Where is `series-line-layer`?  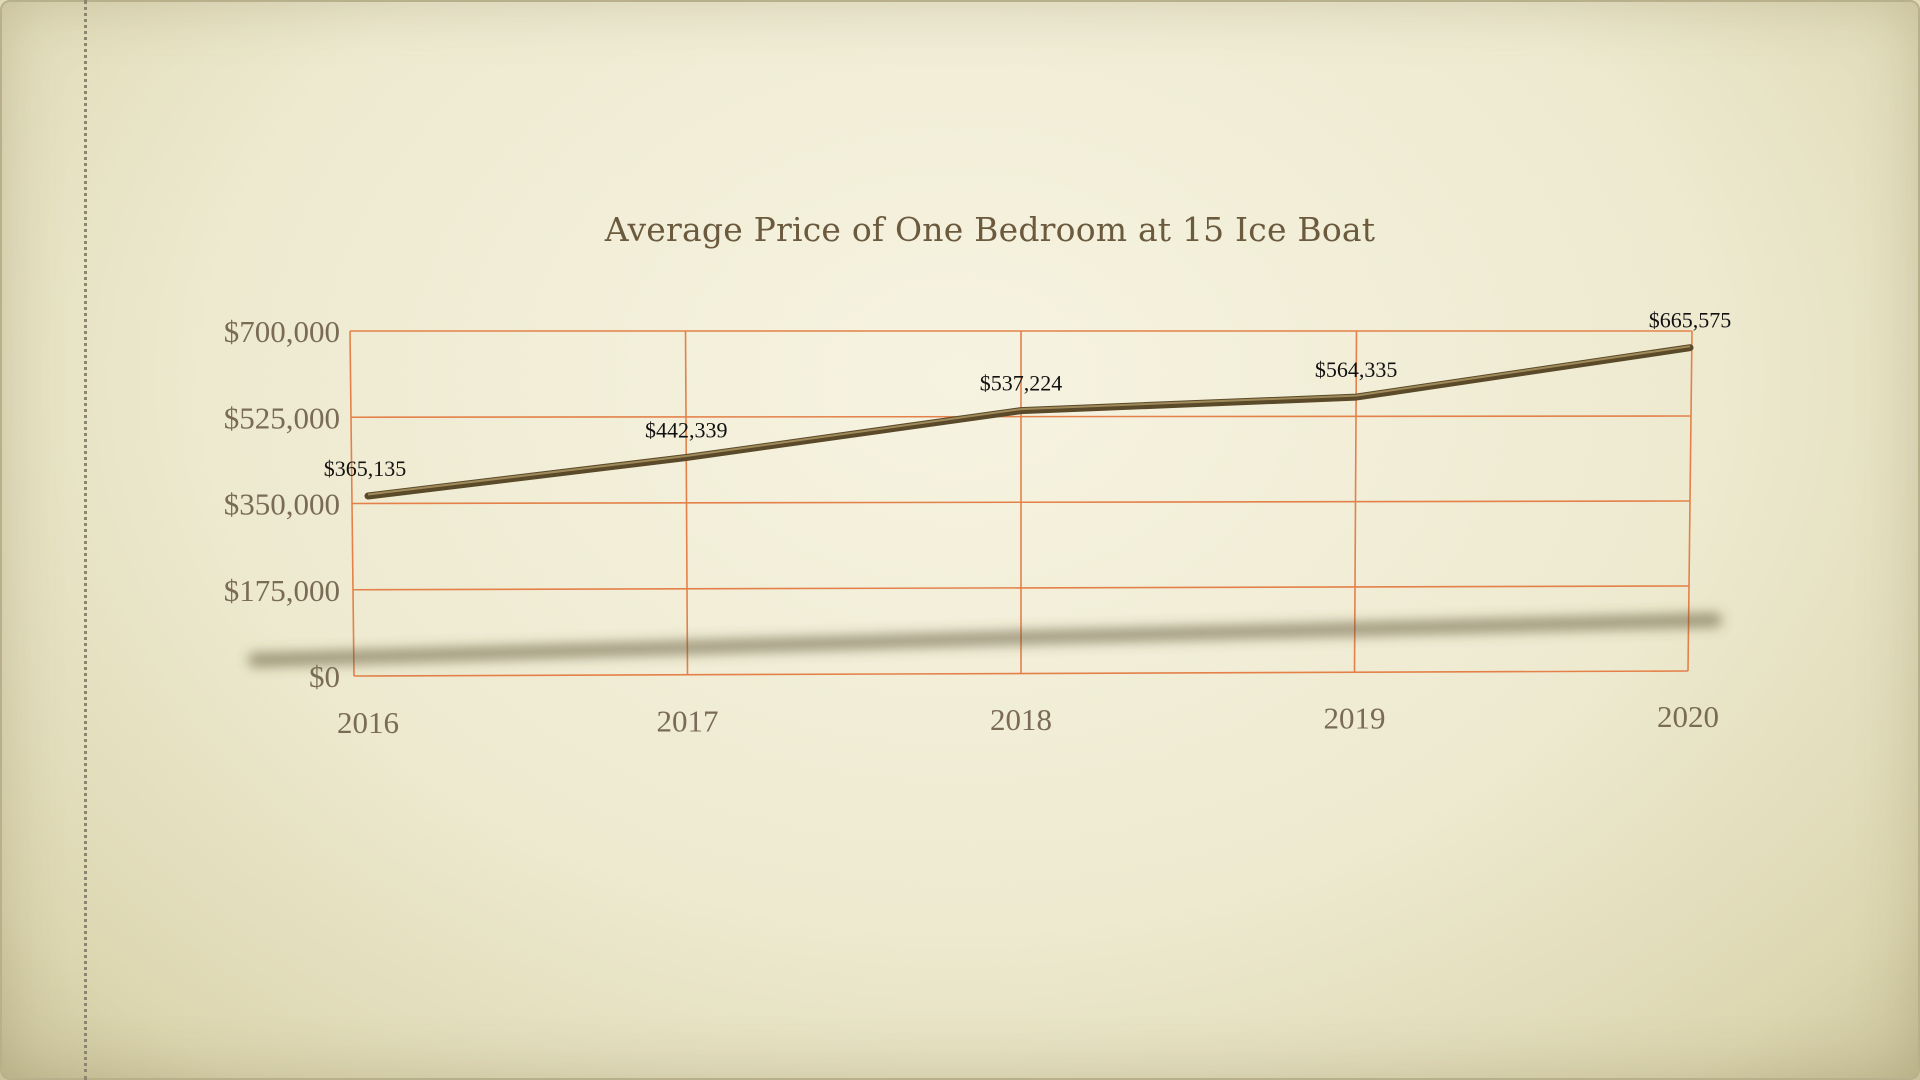 series-line-layer is located at coordinates (1029, 422).